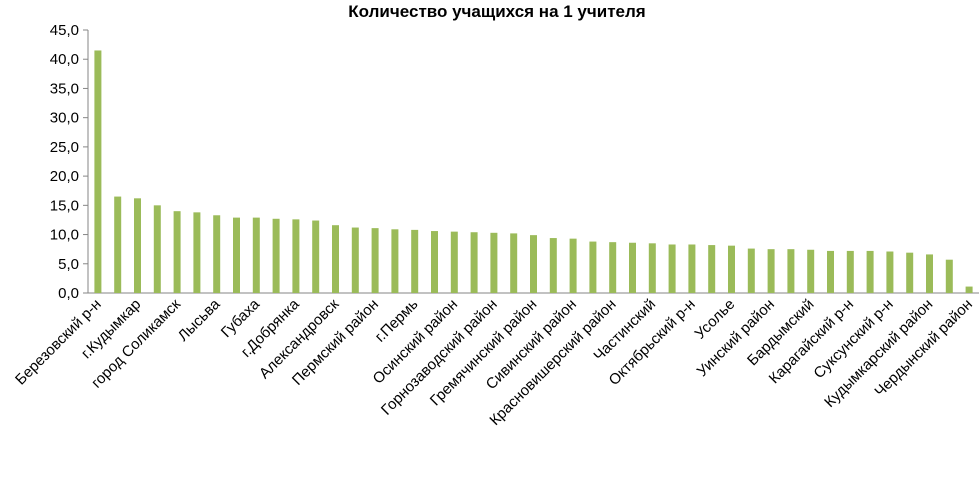 This screenshot has width=979, height=481. What do you see at coordinates (64, 88) in the screenshot?
I see `y-tick-label: 35,0` at bounding box center [64, 88].